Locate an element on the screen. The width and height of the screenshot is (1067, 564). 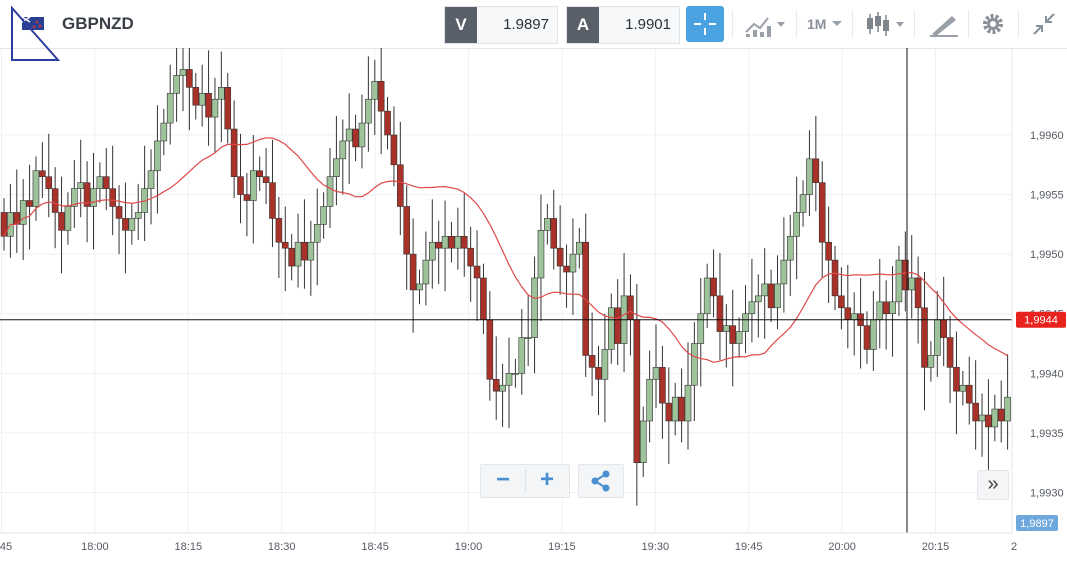
y-tick-label: 1,9955 is located at coordinates (1047, 196).